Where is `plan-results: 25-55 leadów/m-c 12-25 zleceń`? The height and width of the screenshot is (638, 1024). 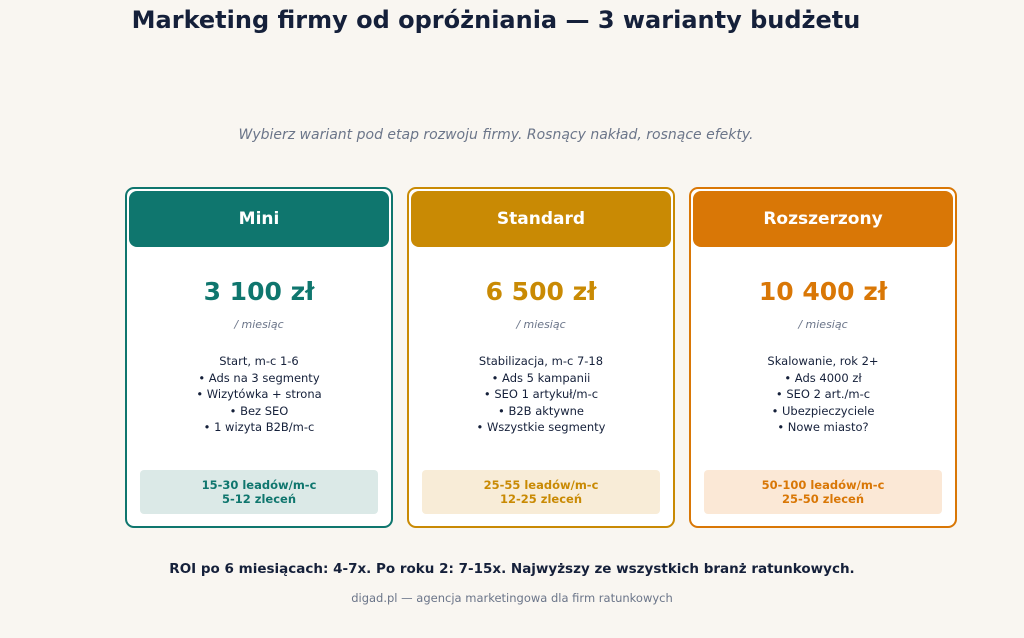 plan-results: 25-55 leadów/m-c 12-25 zleceń is located at coordinates (541, 492).